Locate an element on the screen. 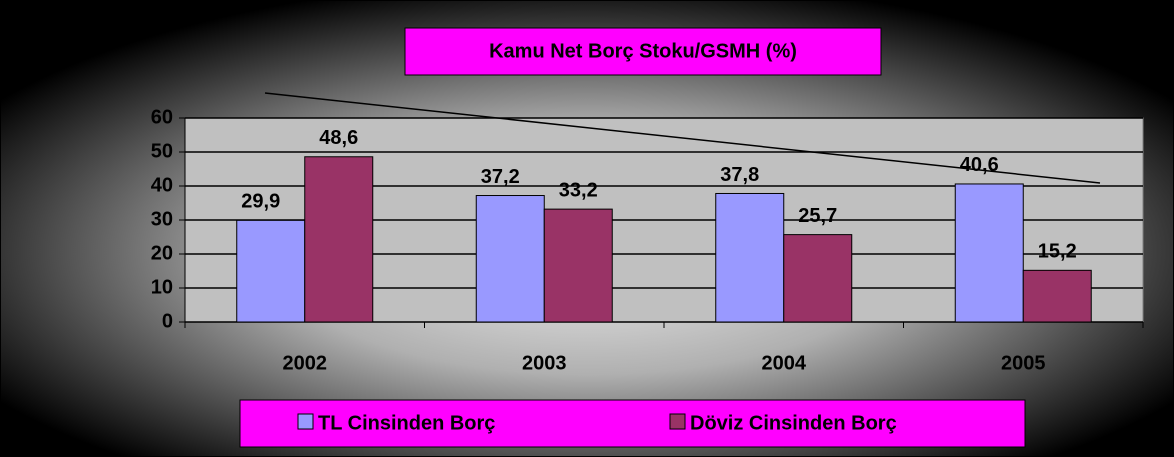 The image size is (1174, 457). title-box is located at coordinates (643, 51).